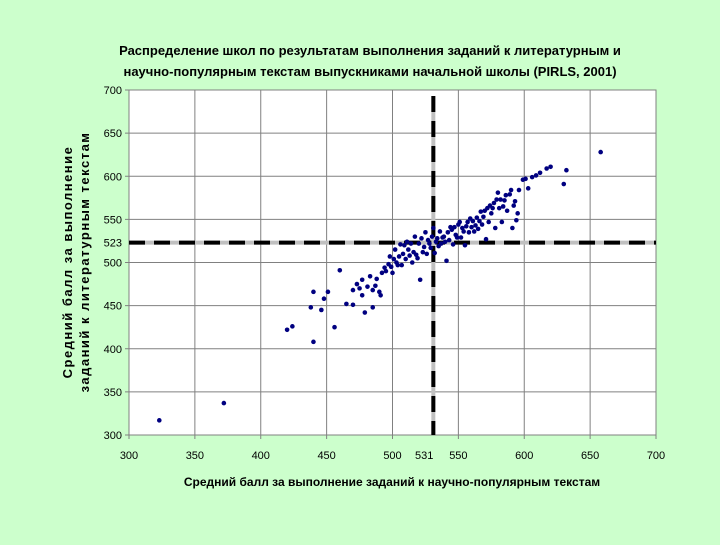 The width and height of the screenshot is (720, 545). I want to click on x-tick-label: 350, so click(195, 456).